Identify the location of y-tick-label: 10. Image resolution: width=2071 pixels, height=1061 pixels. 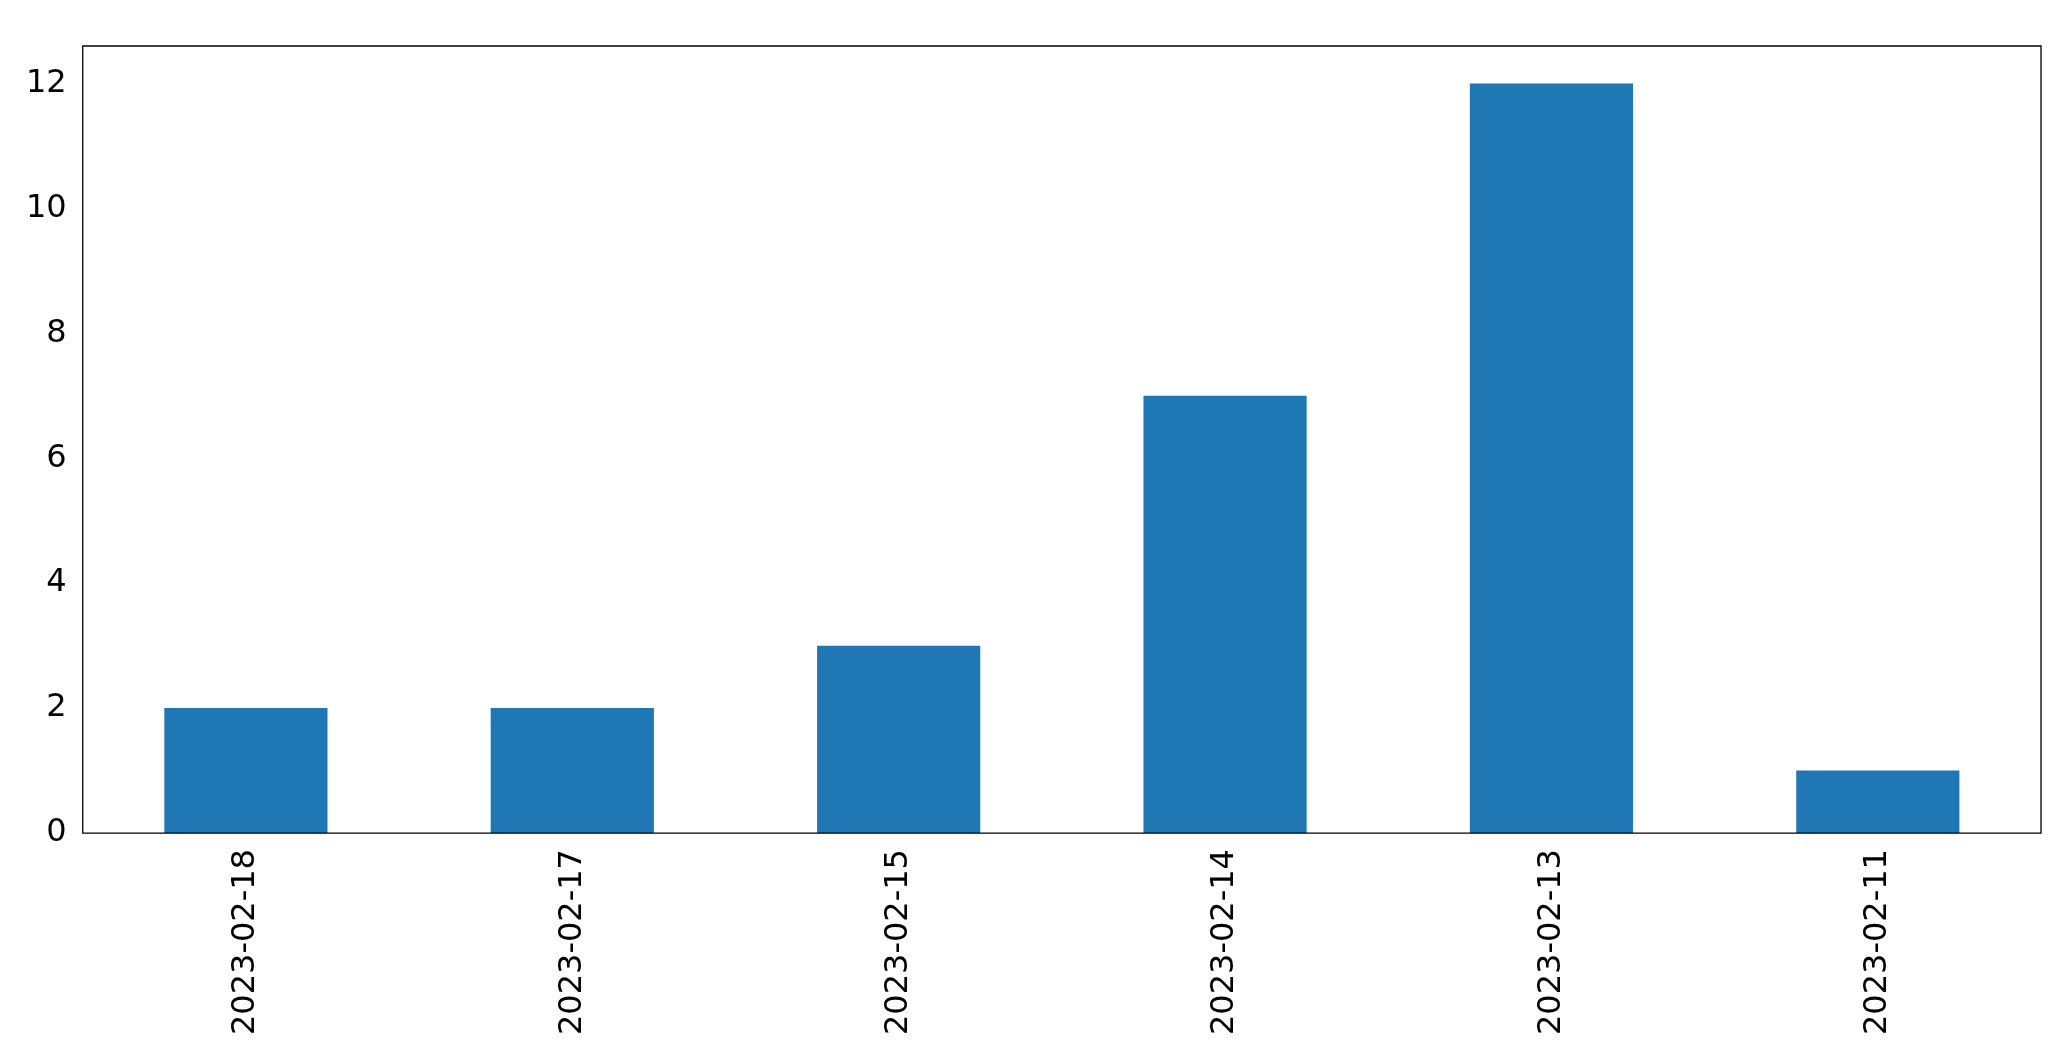
(46, 205).